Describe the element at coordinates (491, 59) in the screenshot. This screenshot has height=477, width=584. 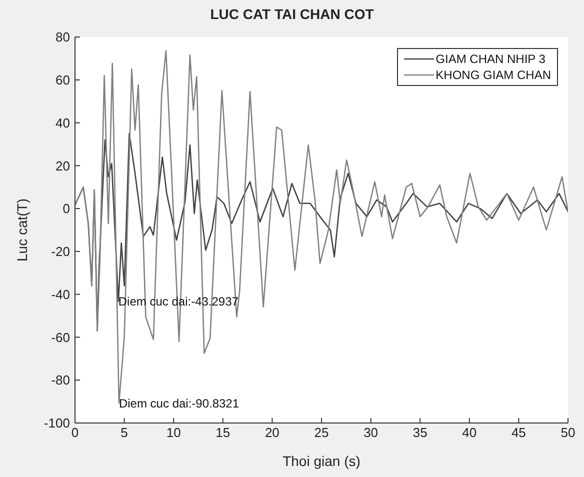
I see `legend-label: GIAM CHAN NHIP 3` at that location.